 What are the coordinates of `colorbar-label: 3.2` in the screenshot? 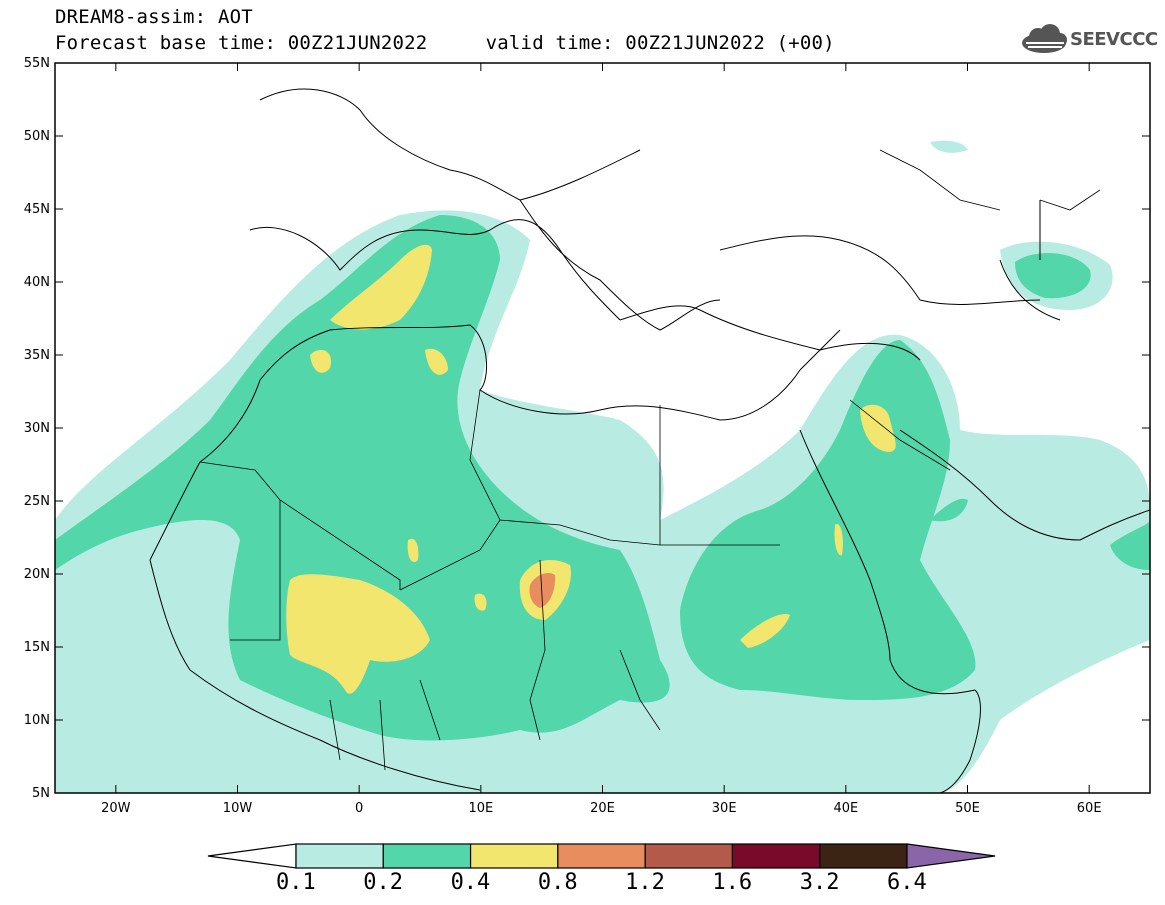 It's located at (819, 882).